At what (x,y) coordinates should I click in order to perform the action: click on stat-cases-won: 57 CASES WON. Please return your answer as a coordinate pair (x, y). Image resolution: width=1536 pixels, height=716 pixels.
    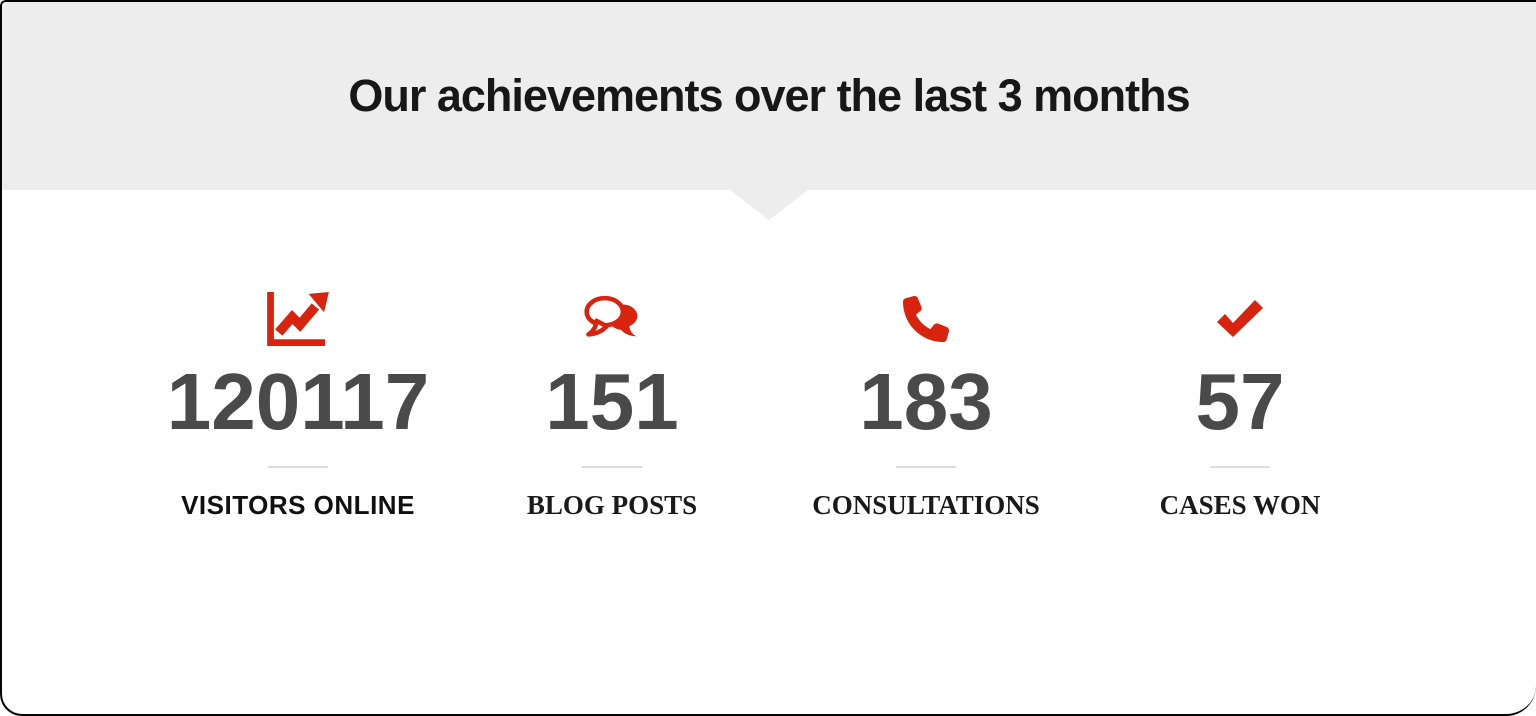
    Looking at the image, I should click on (1240, 405).